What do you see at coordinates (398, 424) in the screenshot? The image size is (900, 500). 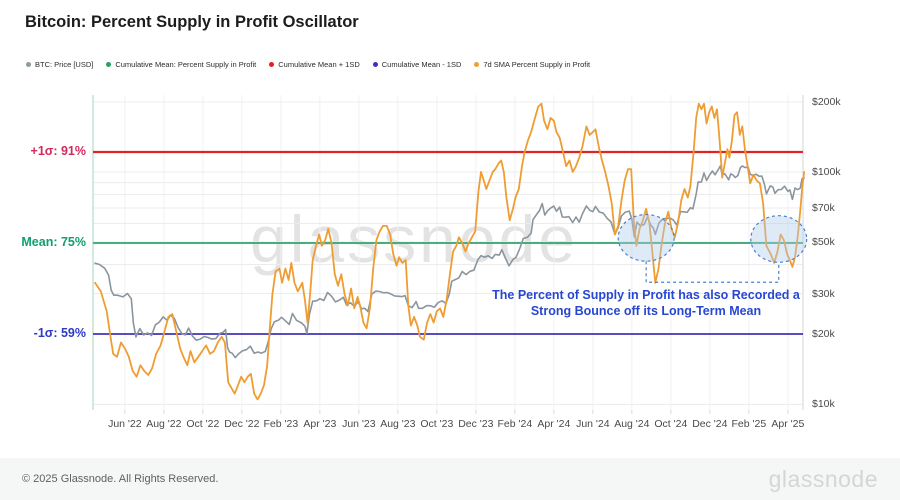 I see `x-axis-tick: Aug '23` at bounding box center [398, 424].